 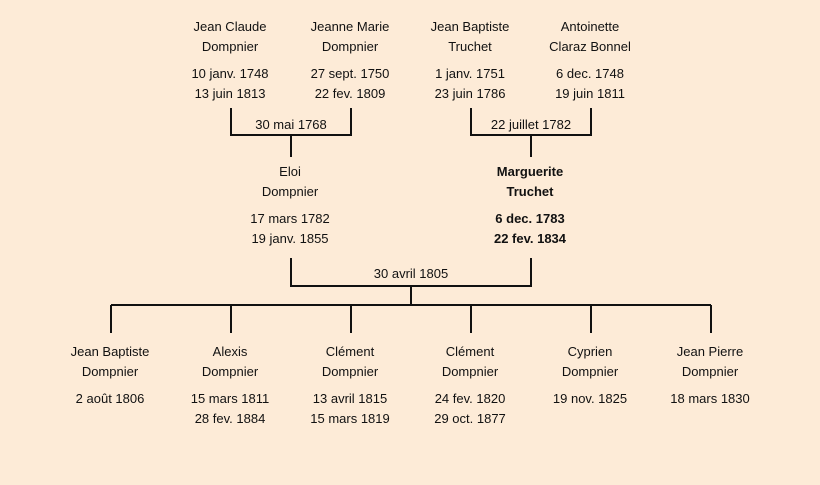 I want to click on birth-date: 27 sept. 1750, so click(x=350, y=73).